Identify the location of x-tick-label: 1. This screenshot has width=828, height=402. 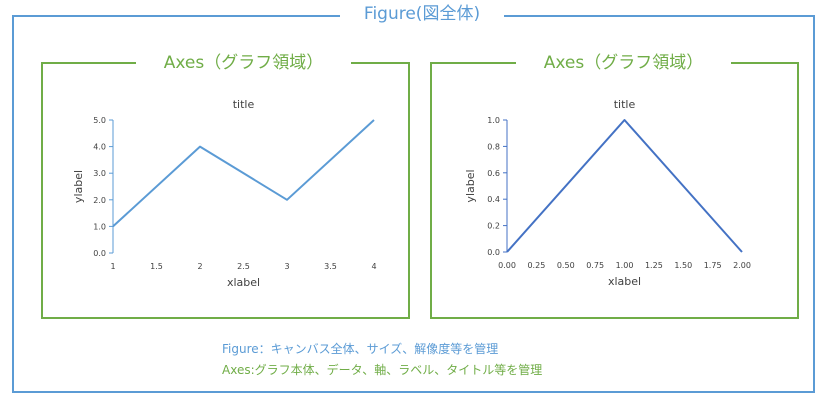
(112, 266).